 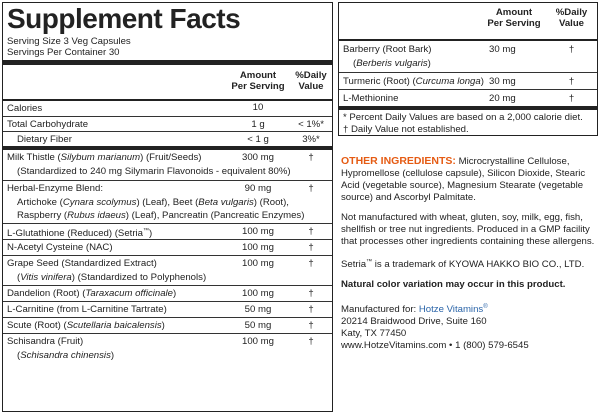 What do you see at coordinates (167, 138) in the screenshot?
I see `row-dietary-fiber: Dietary Fiber < 1 g 3%*` at bounding box center [167, 138].